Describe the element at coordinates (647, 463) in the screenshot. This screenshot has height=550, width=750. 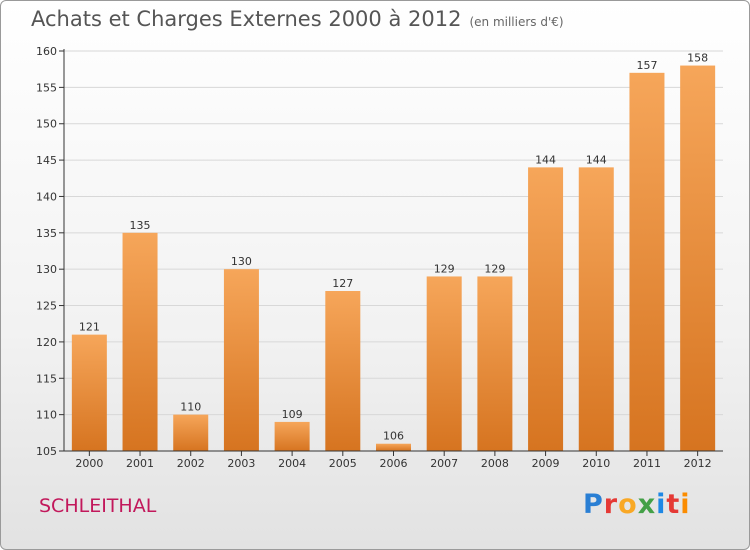
I see `x-tick-label: 2011` at that location.